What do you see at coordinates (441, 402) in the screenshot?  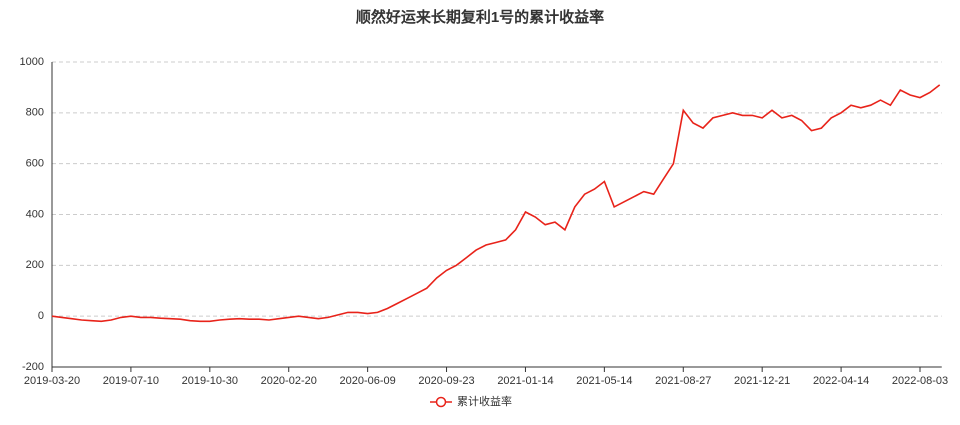 I see `legend-marker` at bounding box center [441, 402].